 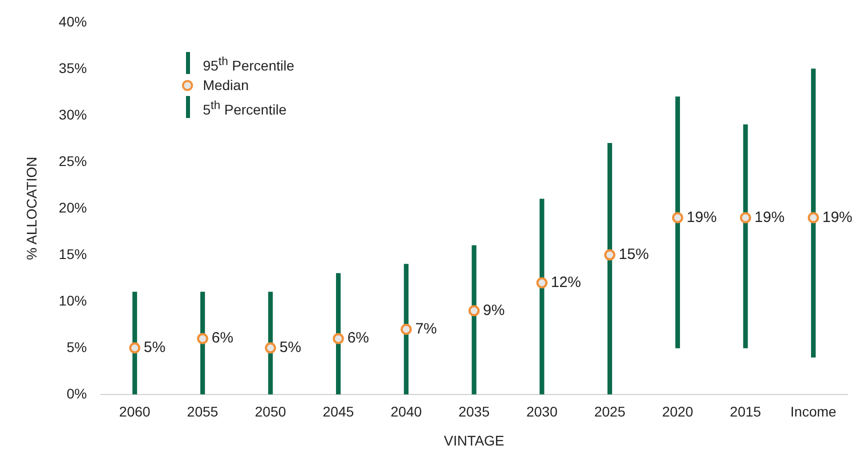 I want to click on legend-label: Median, so click(x=225, y=86).